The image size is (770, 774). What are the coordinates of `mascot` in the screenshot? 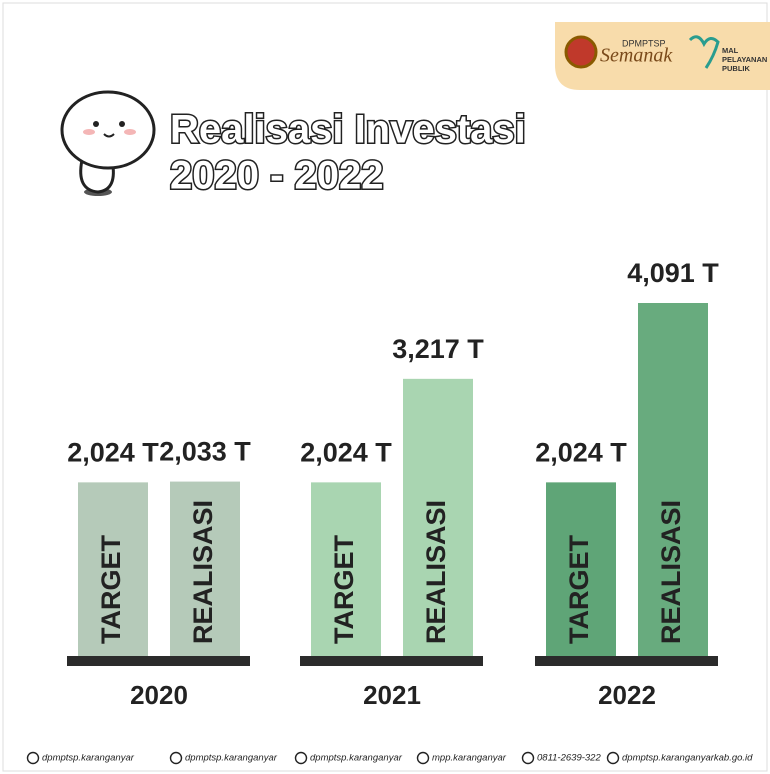 It's located at (108, 143).